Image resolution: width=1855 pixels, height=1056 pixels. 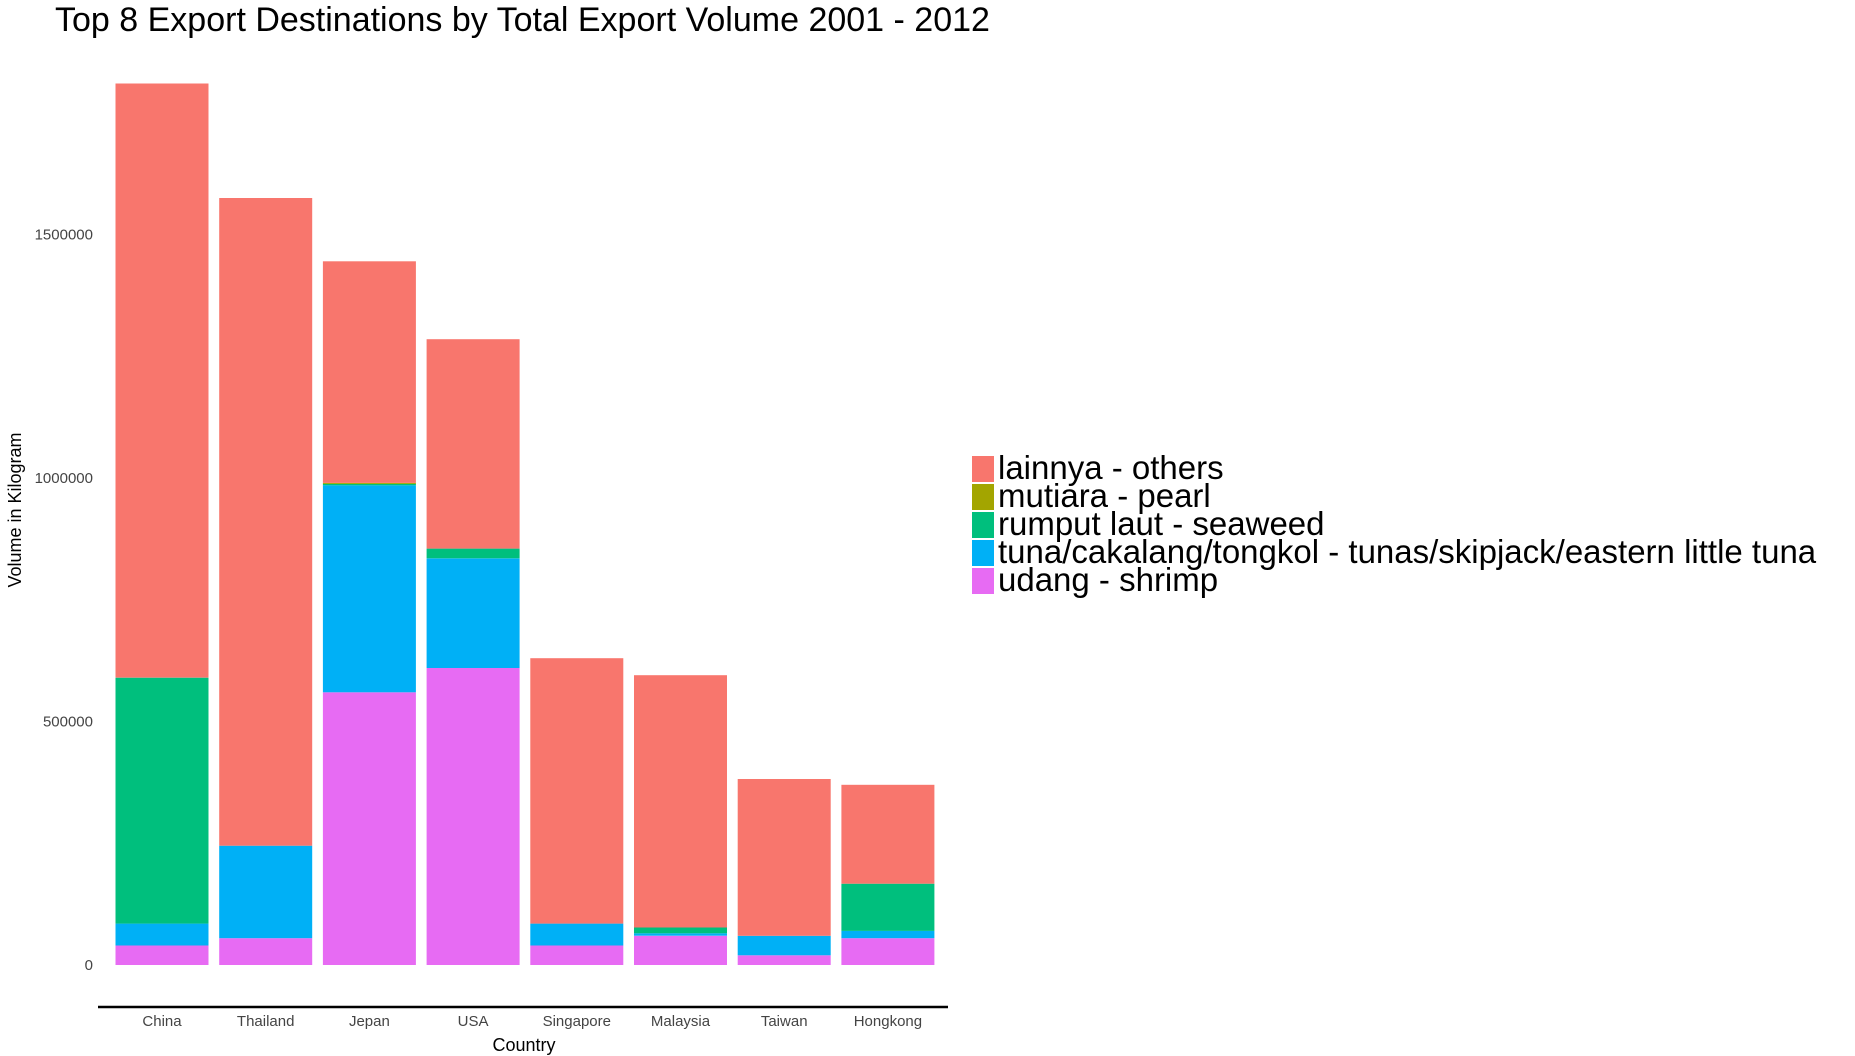 What do you see at coordinates (577, 1021) in the screenshot?
I see `x-tick-label: Singapore` at bounding box center [577, 1021].